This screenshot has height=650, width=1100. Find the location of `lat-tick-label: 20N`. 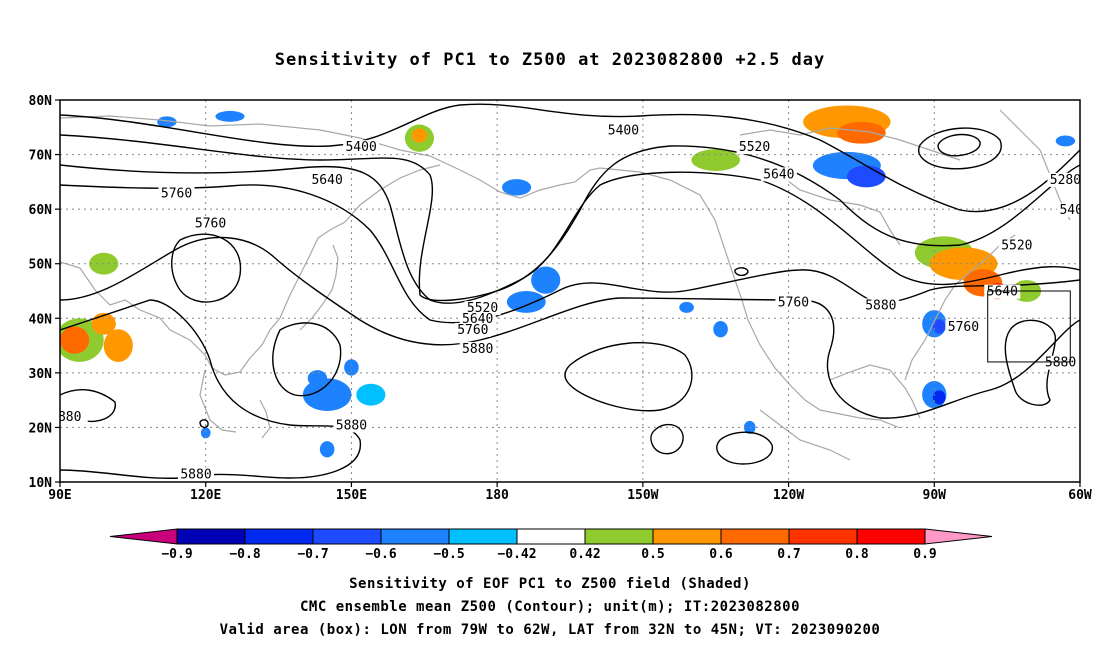

lat-tick-label: 20N is located at coordinates (41, 428).